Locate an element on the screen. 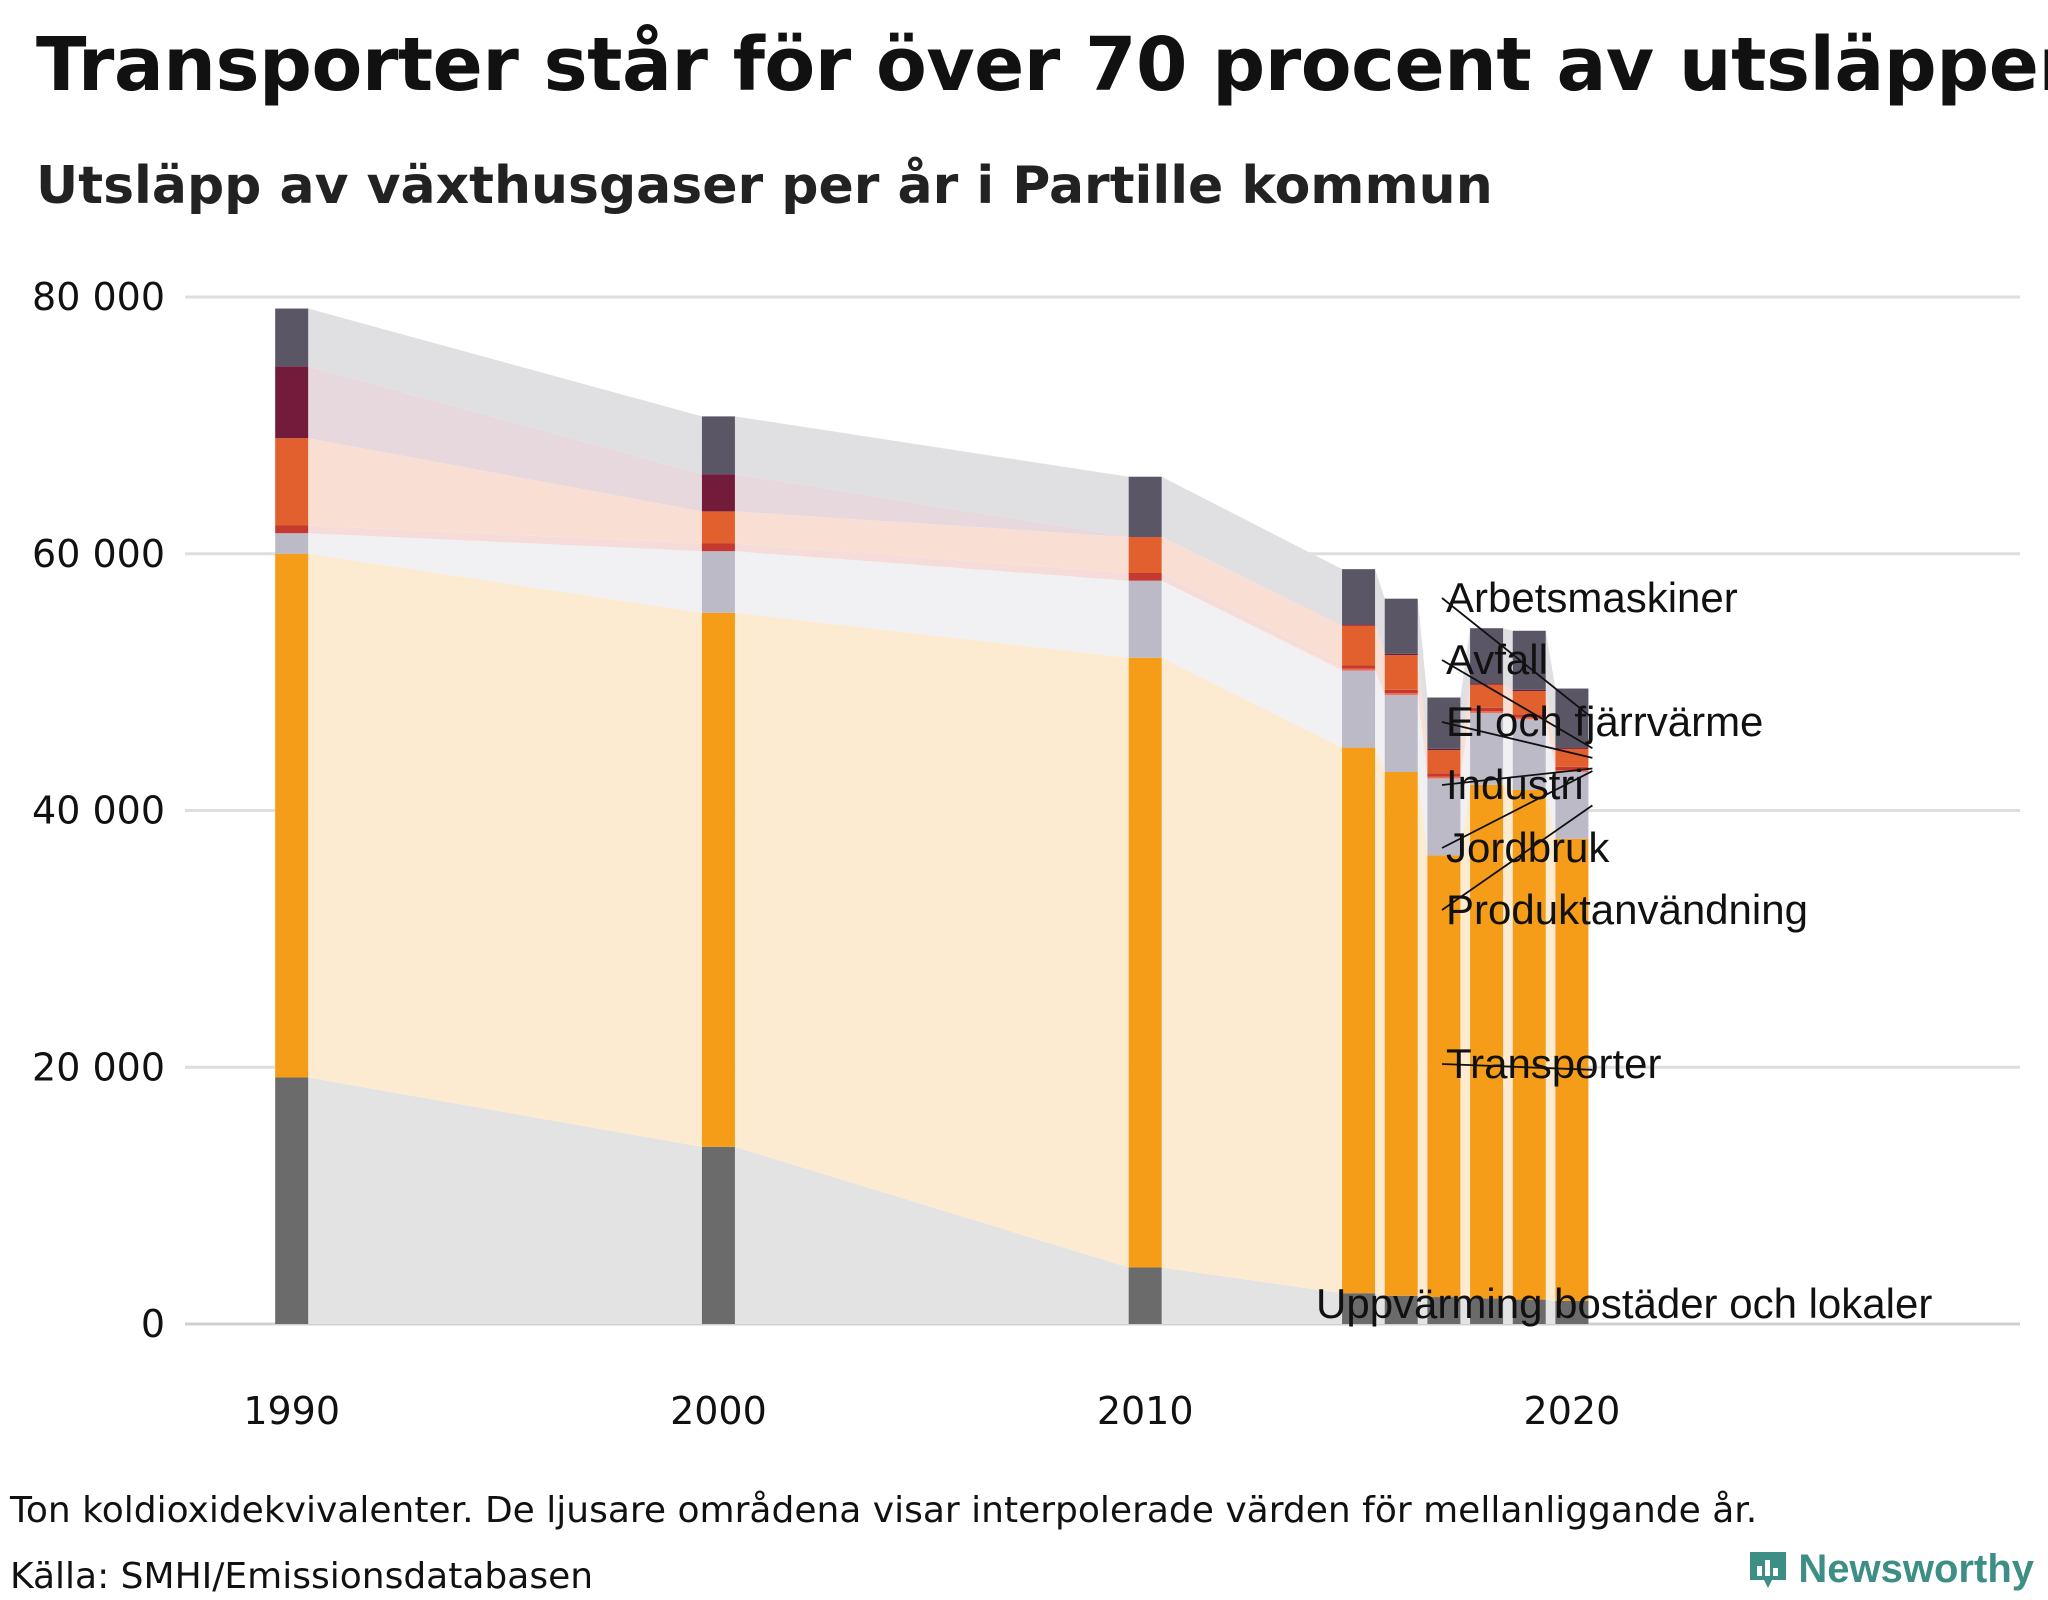  y-tick-label: 40 000 is located at coordinates (98, 811).